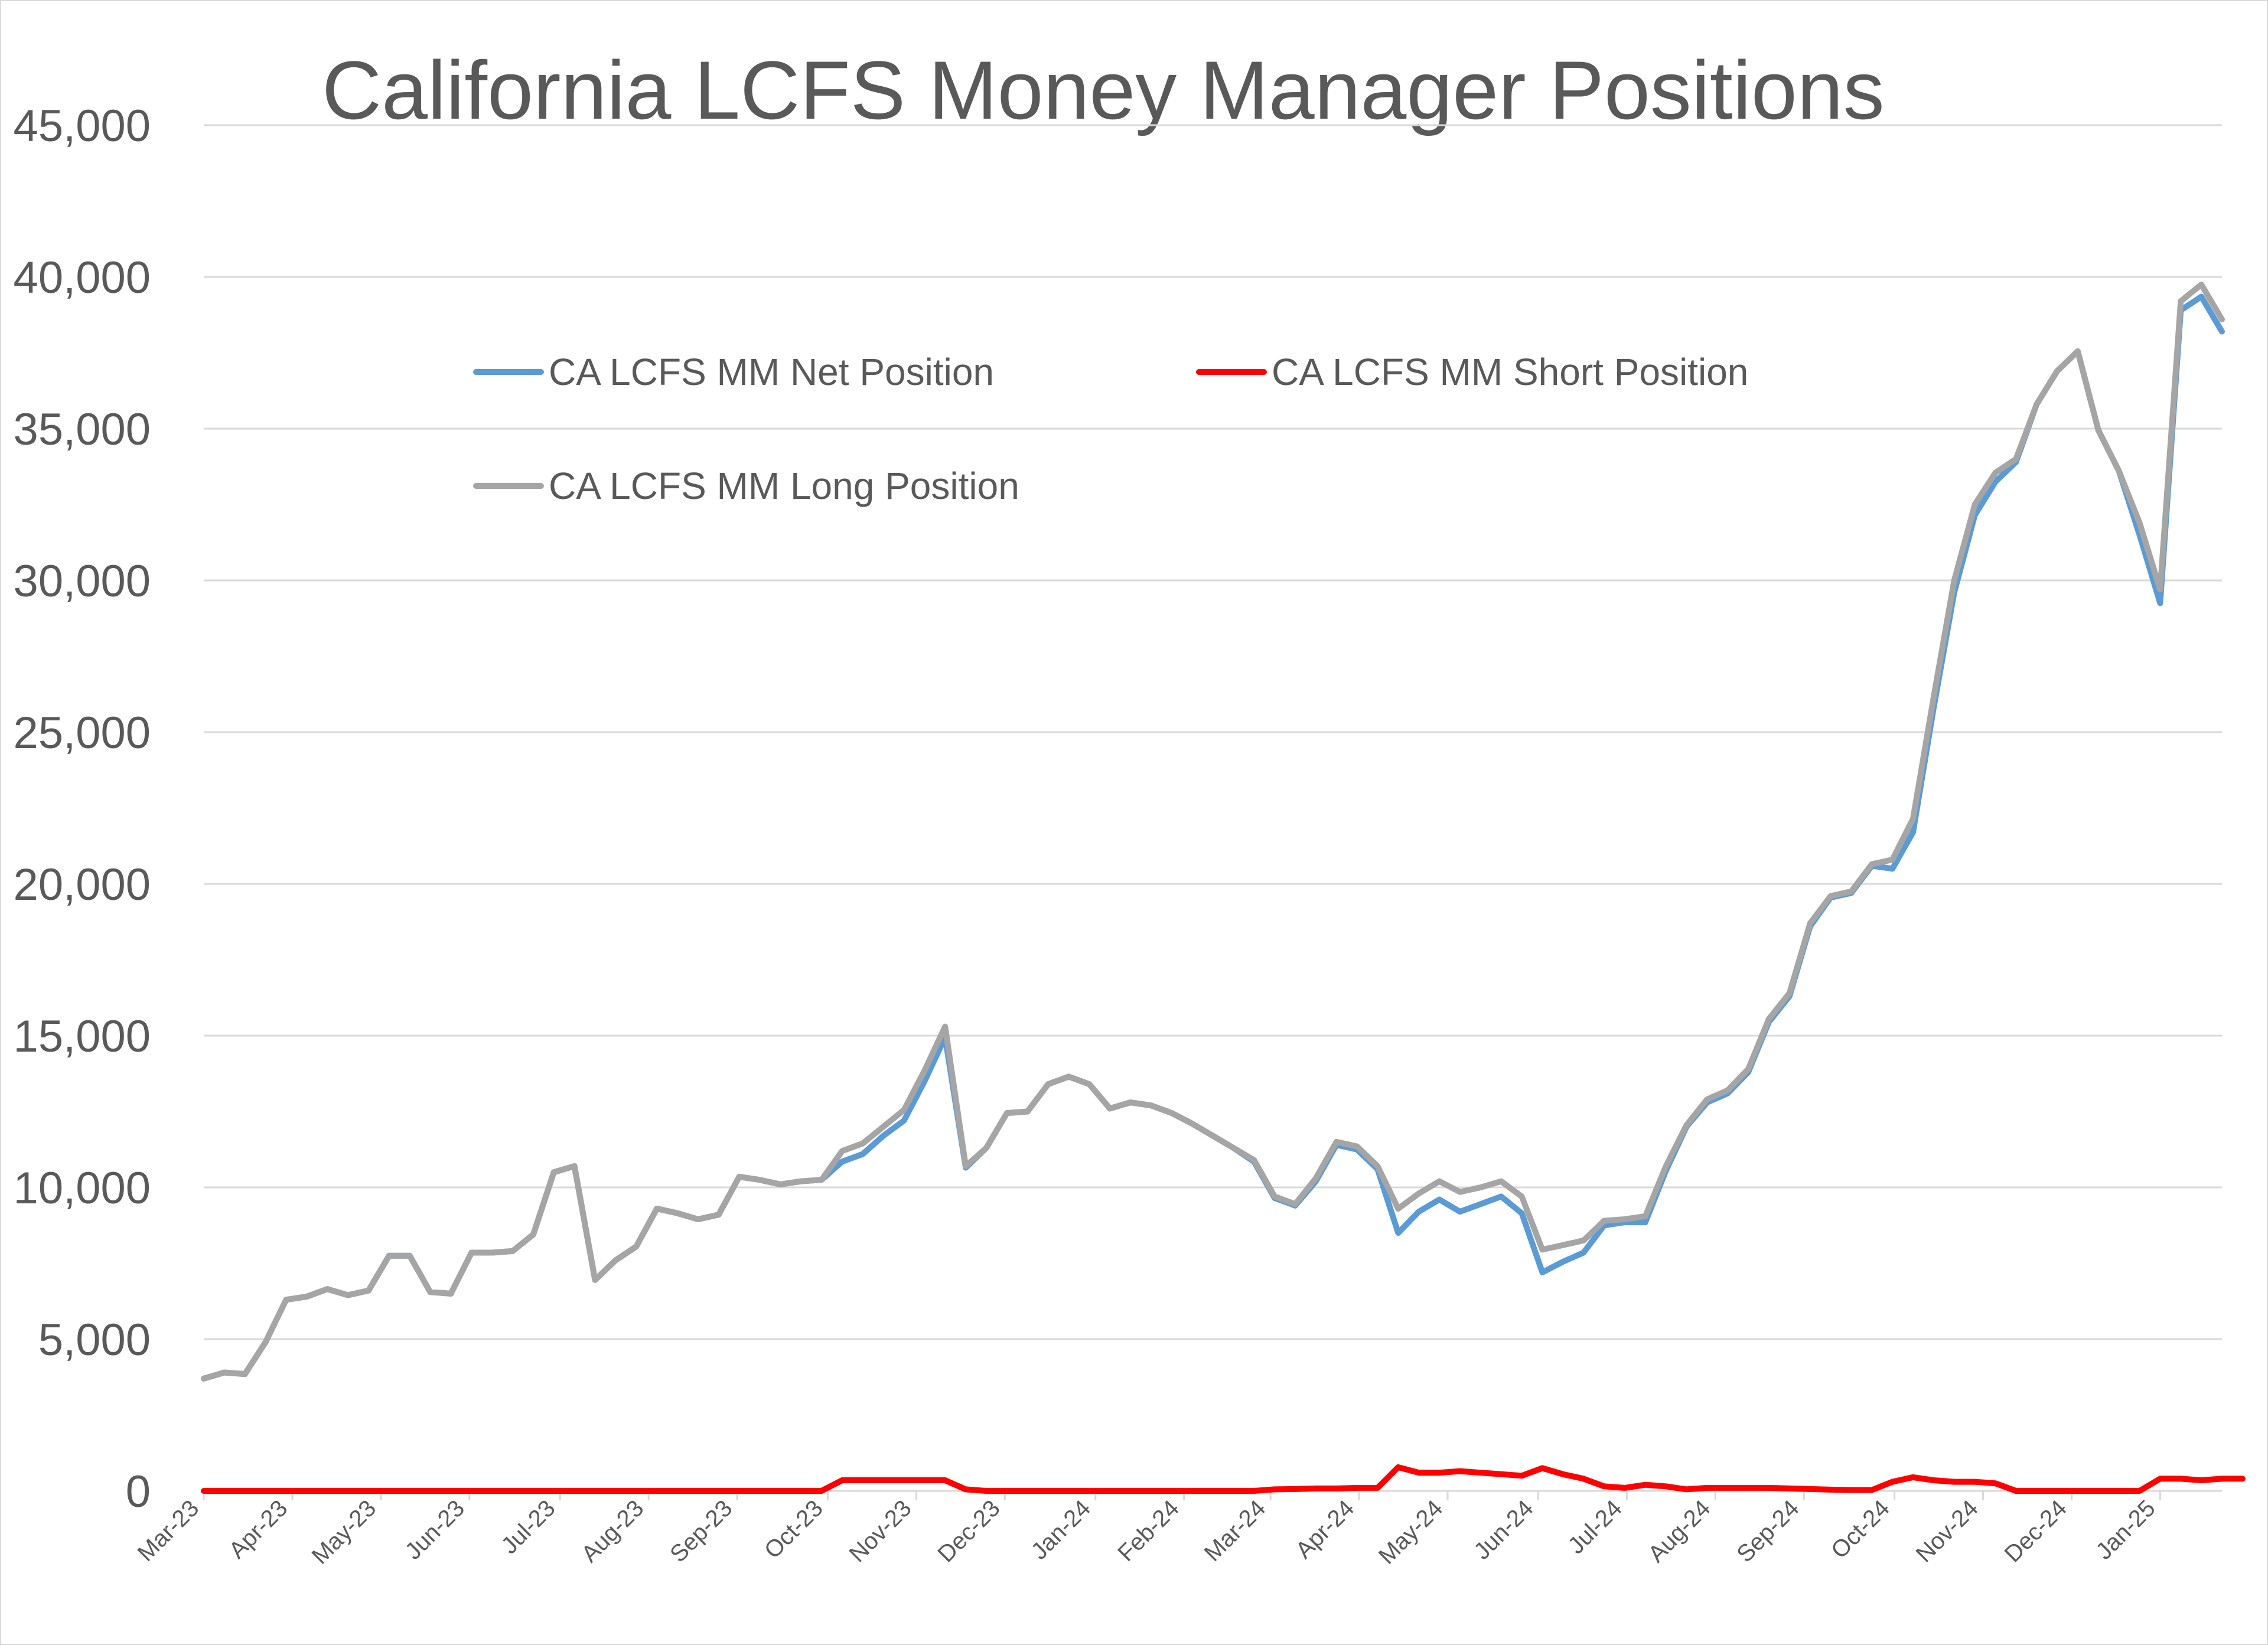  I want to click on legend-label: CA LCFS MM Short Position, so click(1510, 372).